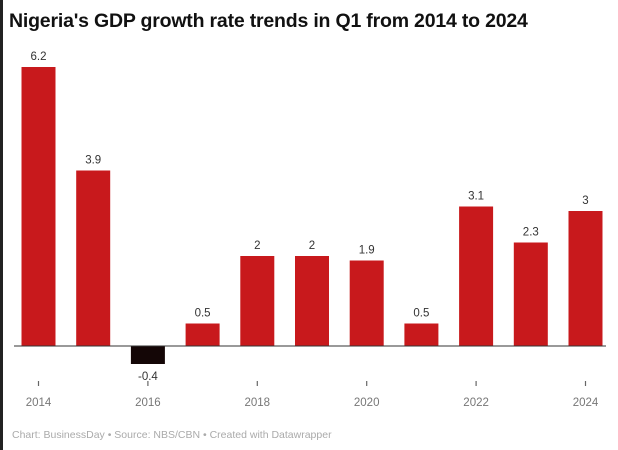 This screenshot has width=618, height=450. Describe the element at coordinates (93, 161) in the screenshot. I see `value-label-2015: 3.9` at that location.